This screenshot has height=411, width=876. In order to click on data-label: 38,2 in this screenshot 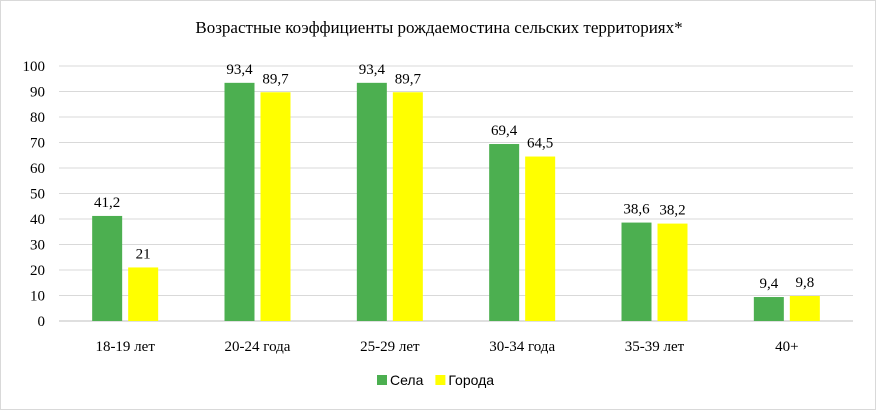, I will do `click(672, 211)`.